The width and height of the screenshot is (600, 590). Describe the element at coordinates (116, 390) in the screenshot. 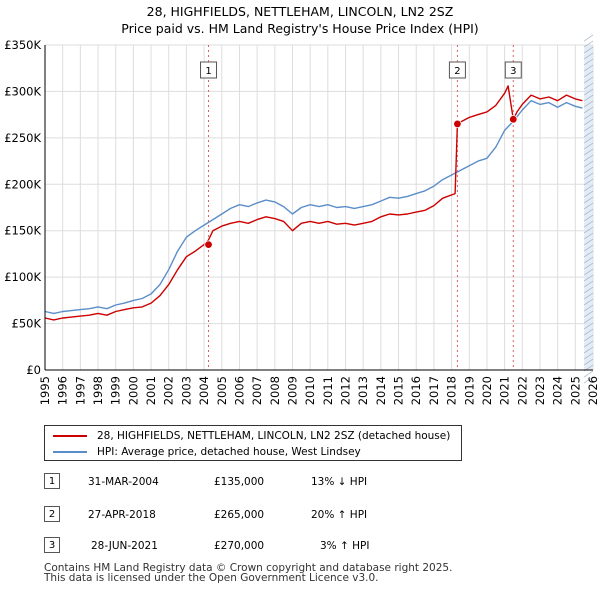

I see `x-tick-label: 1999` at that location.